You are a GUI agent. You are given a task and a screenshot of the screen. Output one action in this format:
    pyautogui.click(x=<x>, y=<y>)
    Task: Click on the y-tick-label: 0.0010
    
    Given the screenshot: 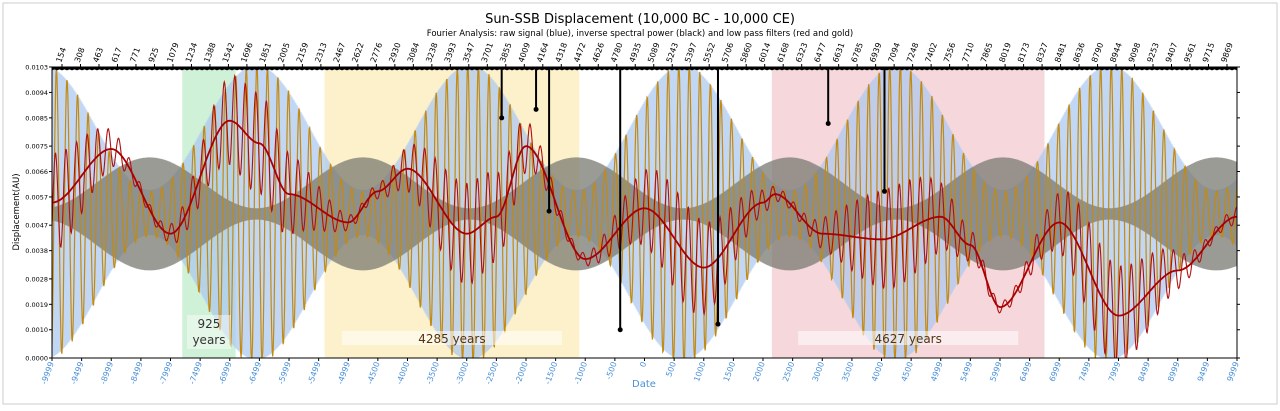 What is the action you would take?
    pyautogui.click(x=36, y=330)
    